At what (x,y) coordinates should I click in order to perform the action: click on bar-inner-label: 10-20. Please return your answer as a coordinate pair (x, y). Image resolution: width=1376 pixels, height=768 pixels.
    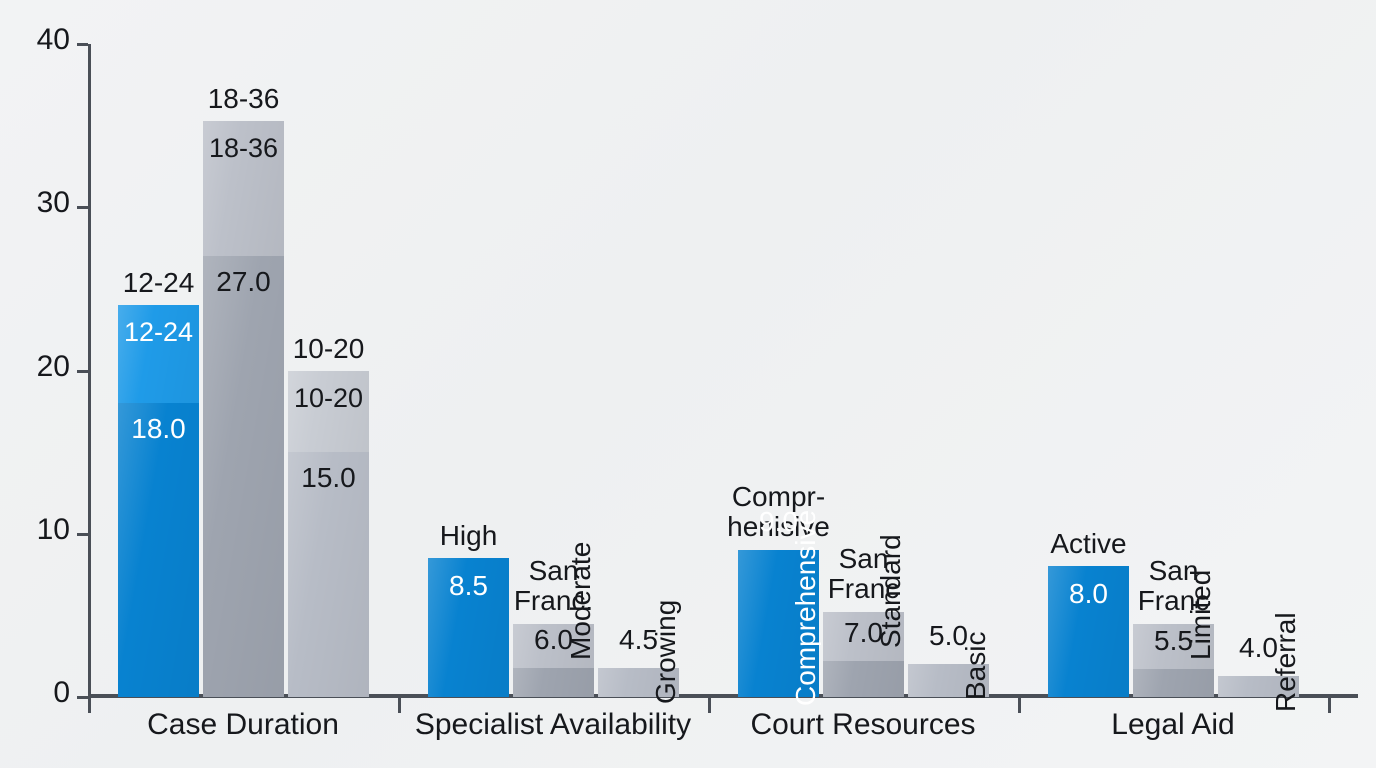
    Looking at the image, I should click on (328, 397).